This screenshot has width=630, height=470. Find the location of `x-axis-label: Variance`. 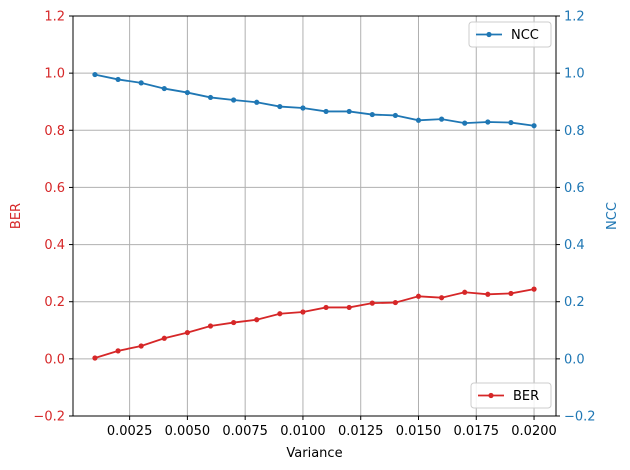

x-axis-label: Variance is located at coordinates (314, 453).